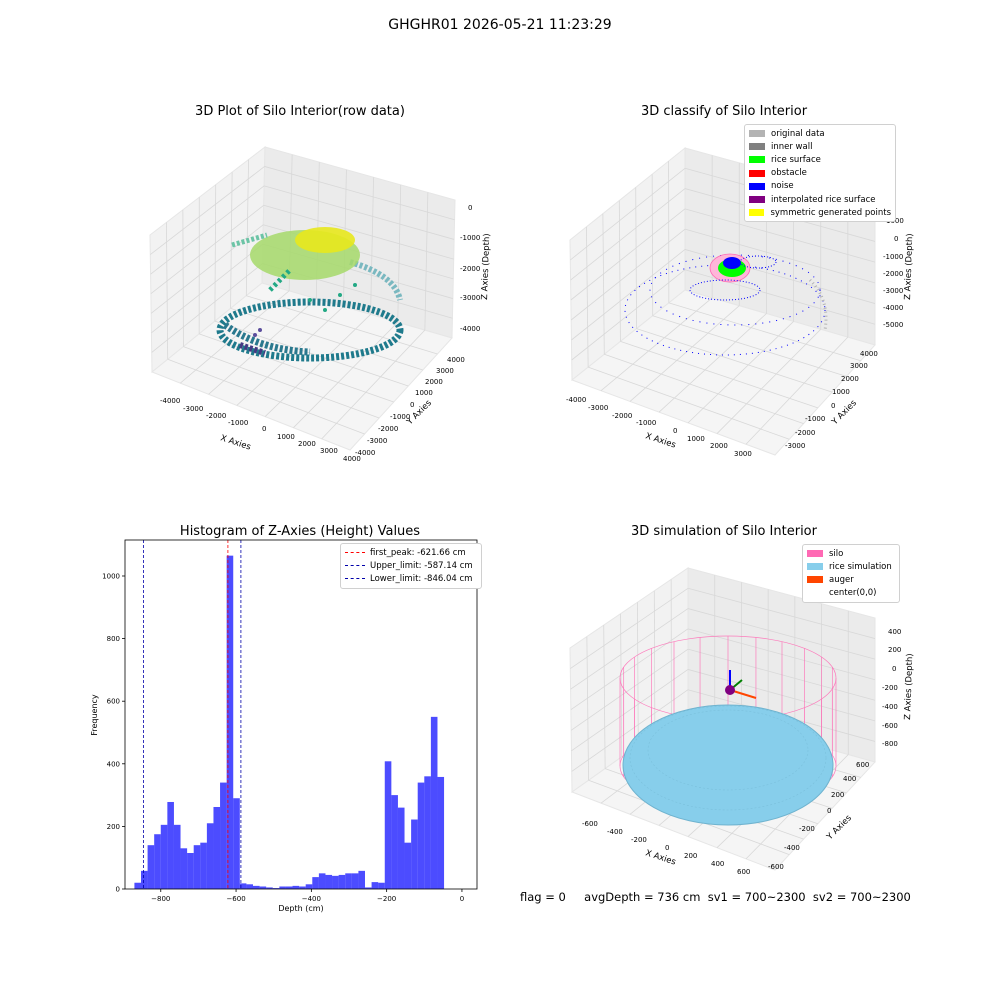  What do you see at coordinates (839, 828) in the screenshot?
I see `p4-ylabel: Y Axies` at bounding box center [839, 828].